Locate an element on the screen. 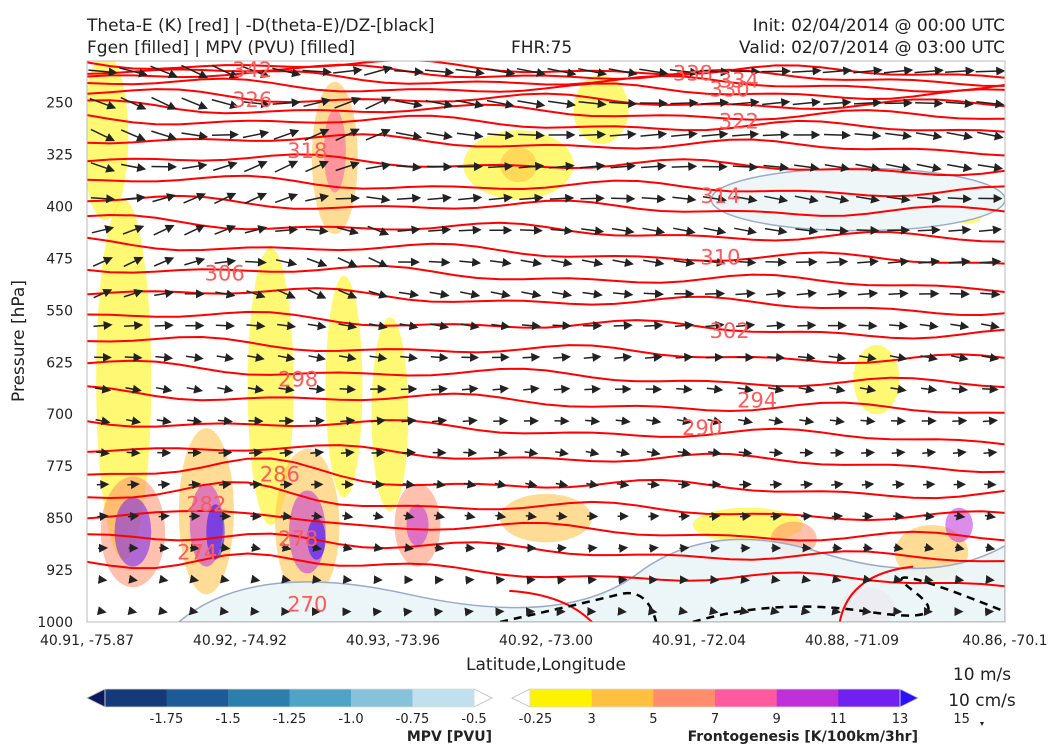  y-tick-label-325: 325 is located at coordinates (59, 156).